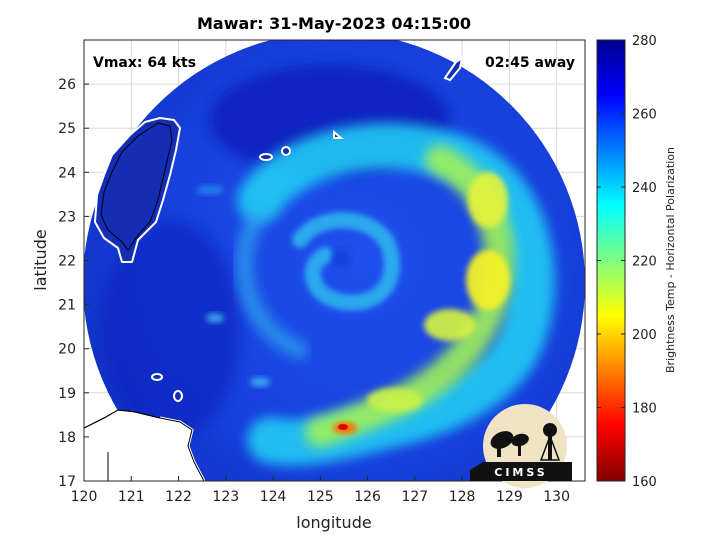 The width and height of the screenshot is (720, 540). I want to click on vmax-label: Vmax: 64 kts, so click(144, 63).